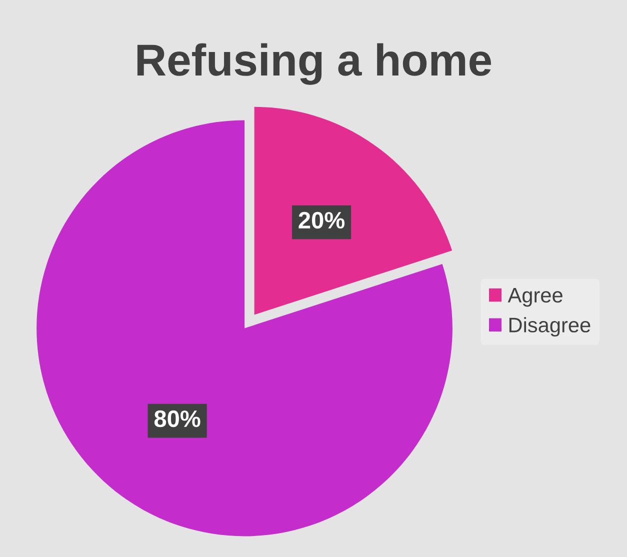  Describe the element at coordinates (321, 220) in the screenshot. I see `data-label: 20%` at that location.